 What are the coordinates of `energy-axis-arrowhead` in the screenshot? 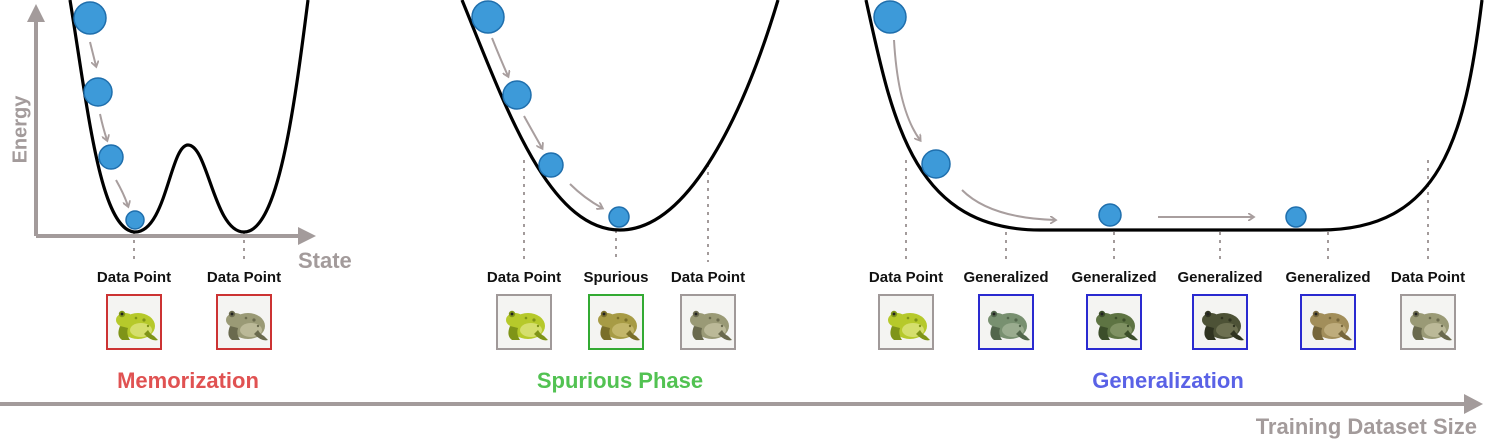 It's located at (36, 13).